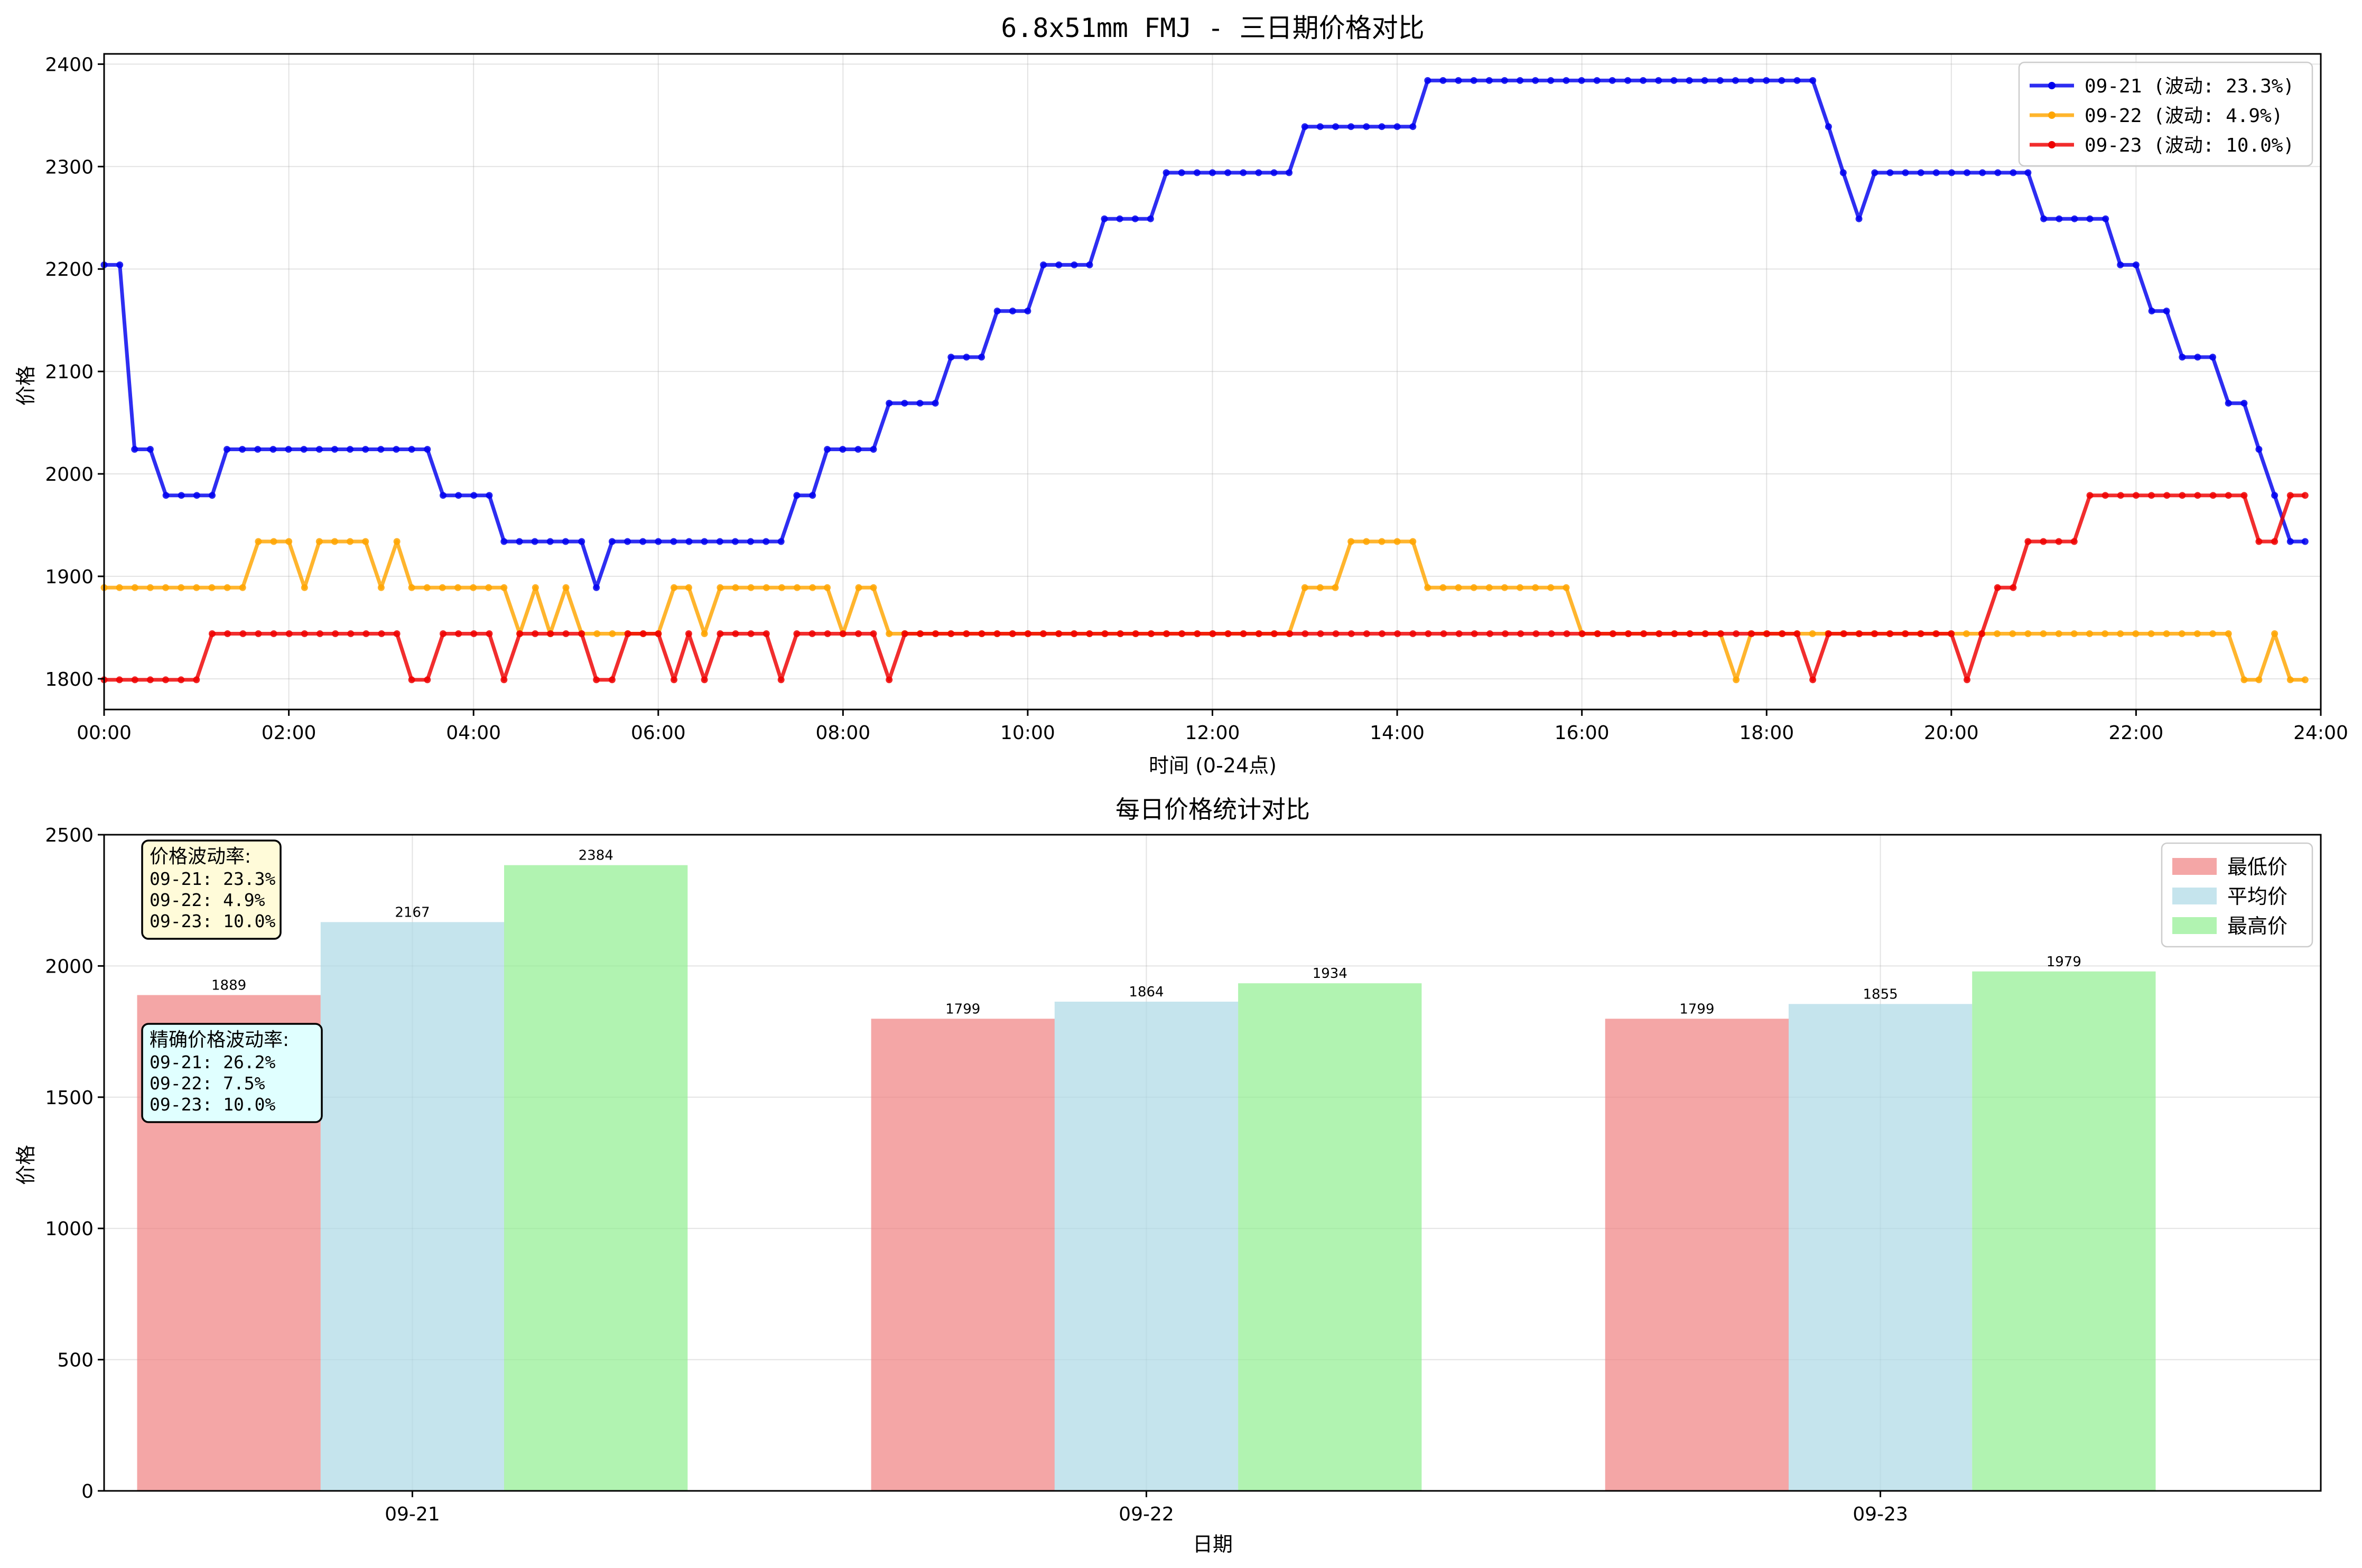  What do you see at coordinates (963, 1255) in the screenshot?
I see `bar-最低价-09-22` at bounding box center [963, 1255].